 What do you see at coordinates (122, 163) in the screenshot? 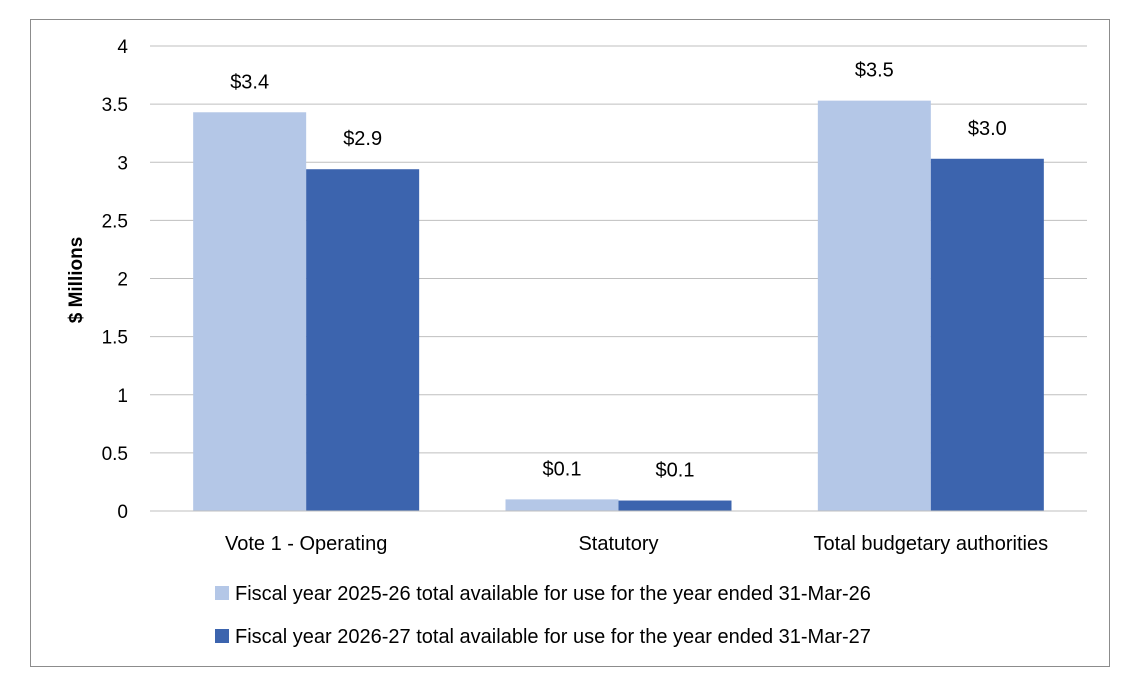
I see `y-tick-label: 3` at bounding box center [122, 163].